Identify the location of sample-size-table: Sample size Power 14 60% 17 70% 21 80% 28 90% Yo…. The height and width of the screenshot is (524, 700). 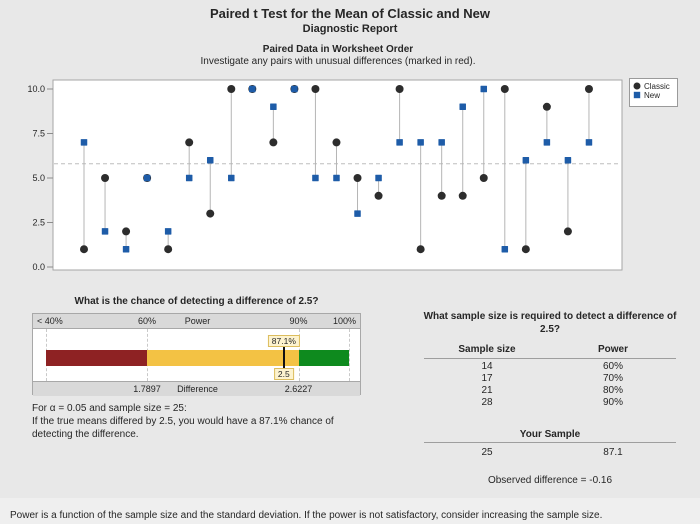
(550, 414).